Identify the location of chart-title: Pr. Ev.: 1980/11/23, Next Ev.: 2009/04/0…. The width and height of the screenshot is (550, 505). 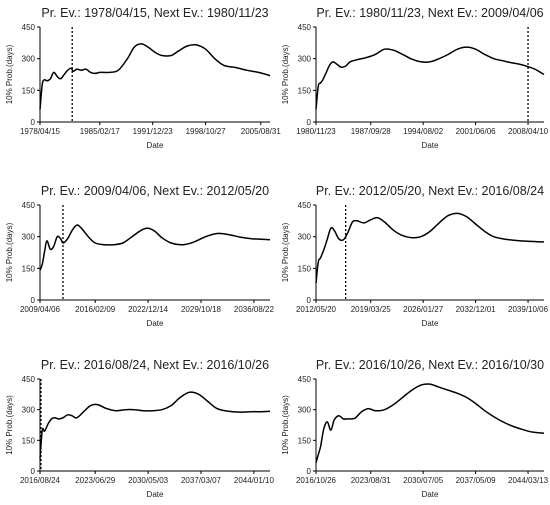
(429, 13).